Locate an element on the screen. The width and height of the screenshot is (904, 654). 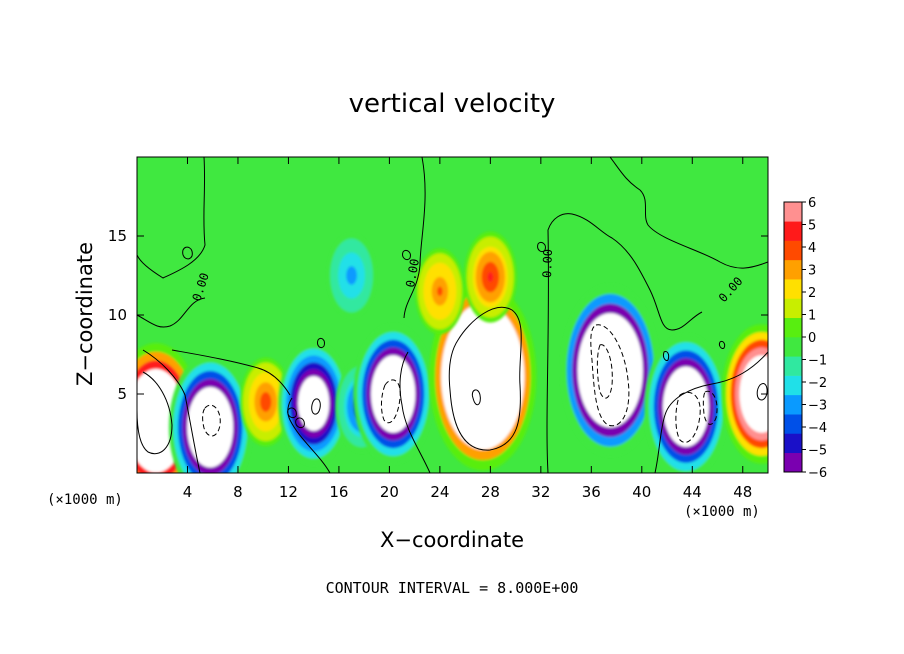
colorbar-tick-label: 5 is located at coordinates (812, 226).